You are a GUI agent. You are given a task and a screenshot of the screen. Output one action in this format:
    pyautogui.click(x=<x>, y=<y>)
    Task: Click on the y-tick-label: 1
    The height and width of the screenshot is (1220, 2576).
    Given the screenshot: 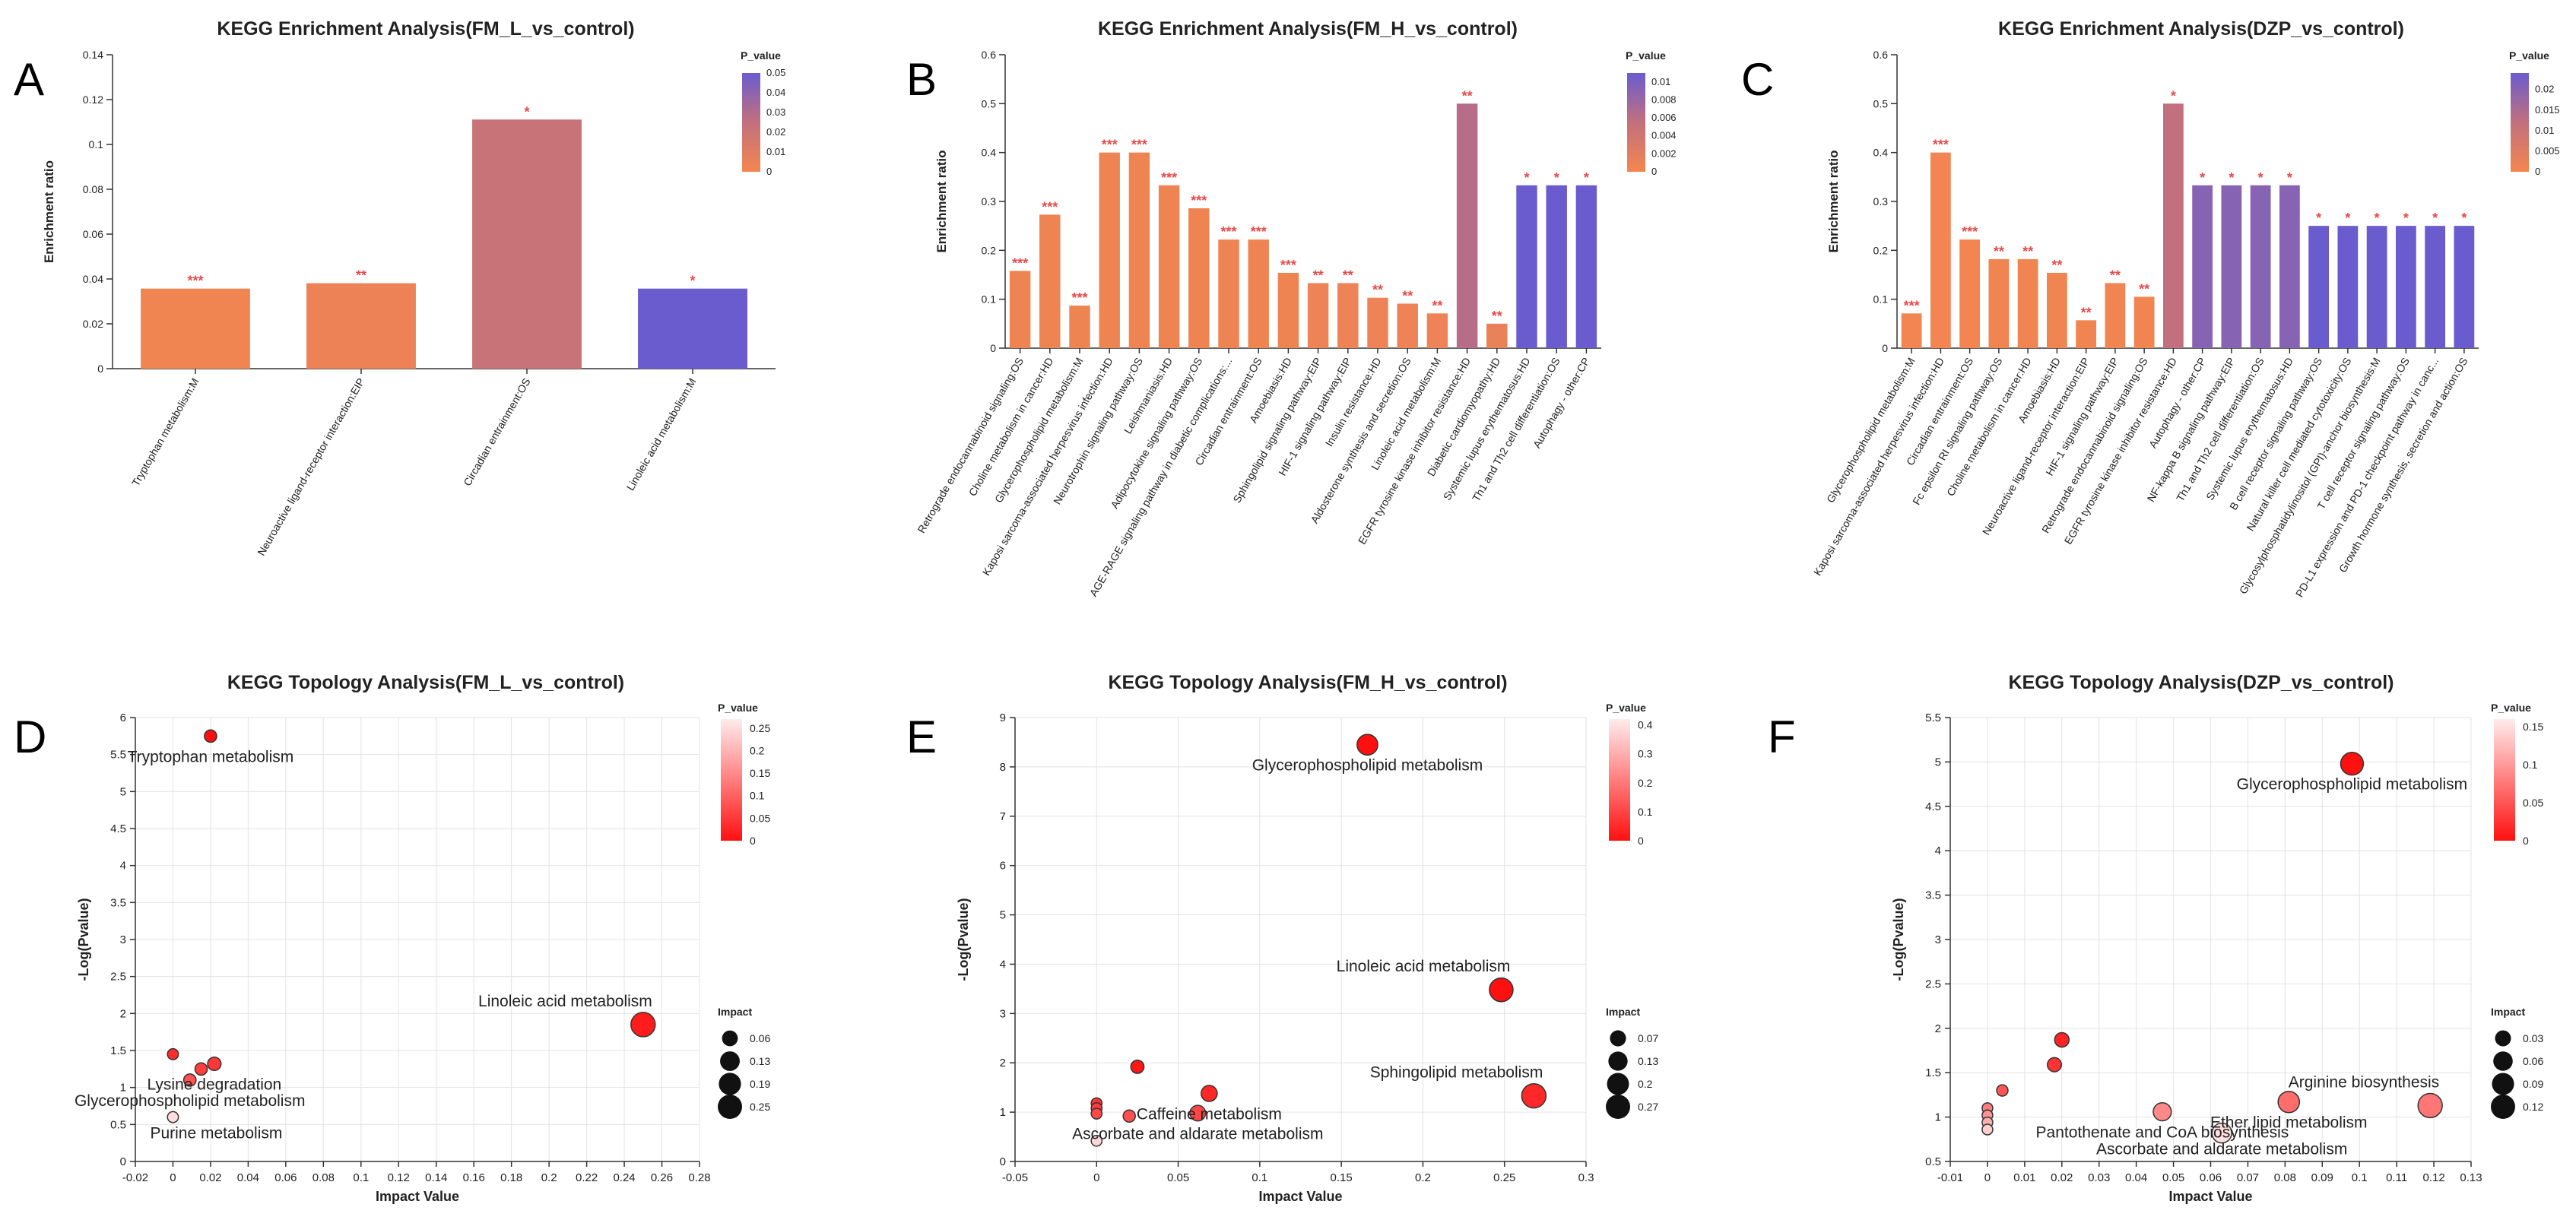 What is the action you would take?
    pyautogui.click(x=123, y=1088)
    